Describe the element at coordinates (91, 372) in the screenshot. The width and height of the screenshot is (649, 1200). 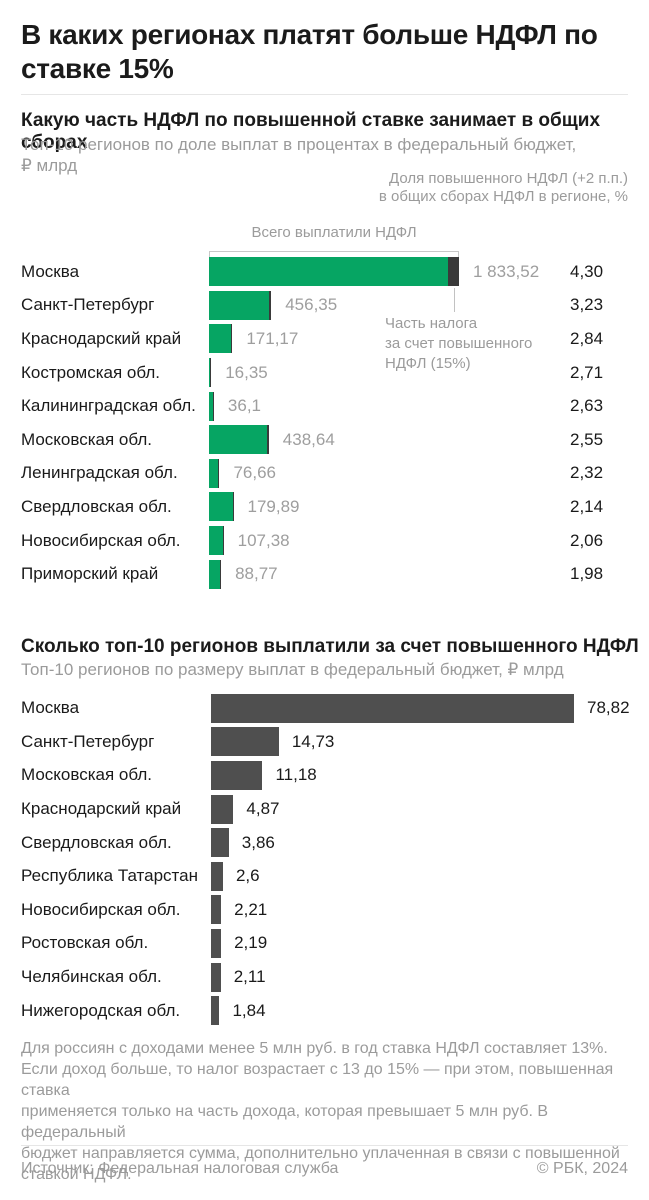
I see `region-label: Костромская обл.` at that location.